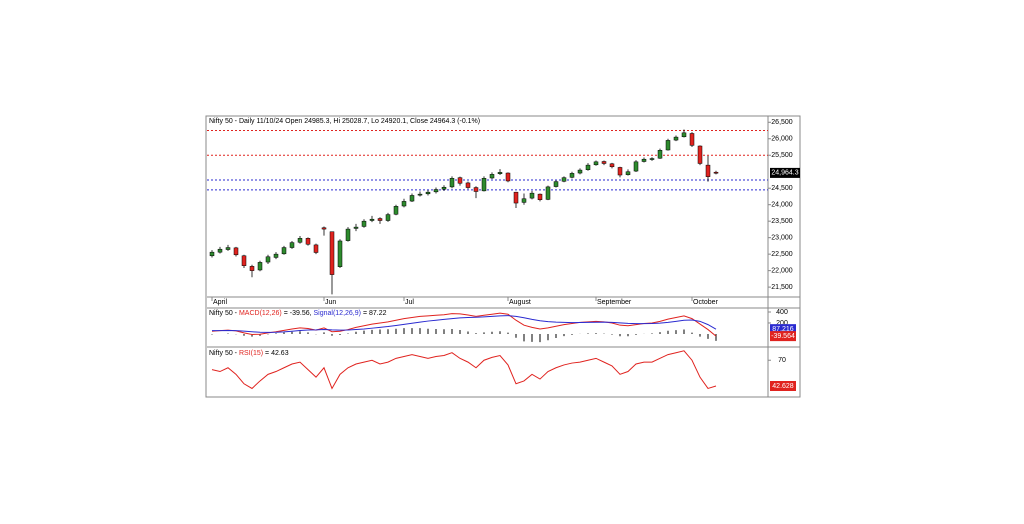 The width and height of the screenshot is (1024, 524). Describe the element at coordinates (782, 139) in the screenshot. I see `y-tick-label: 26,000` at that location.